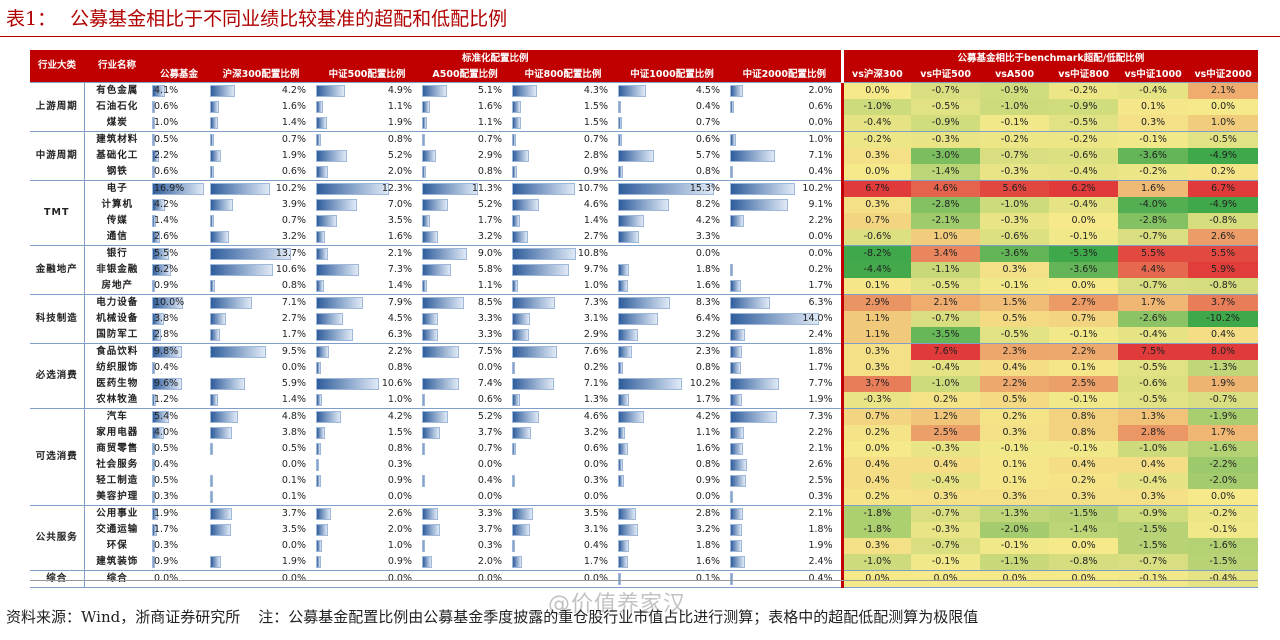 This screenshot has width=1280, height=640. What do you see at coordinates (672, 449) in the screenshot?
I see `std-cell: 1.6%` at bounding box center [672, 449].